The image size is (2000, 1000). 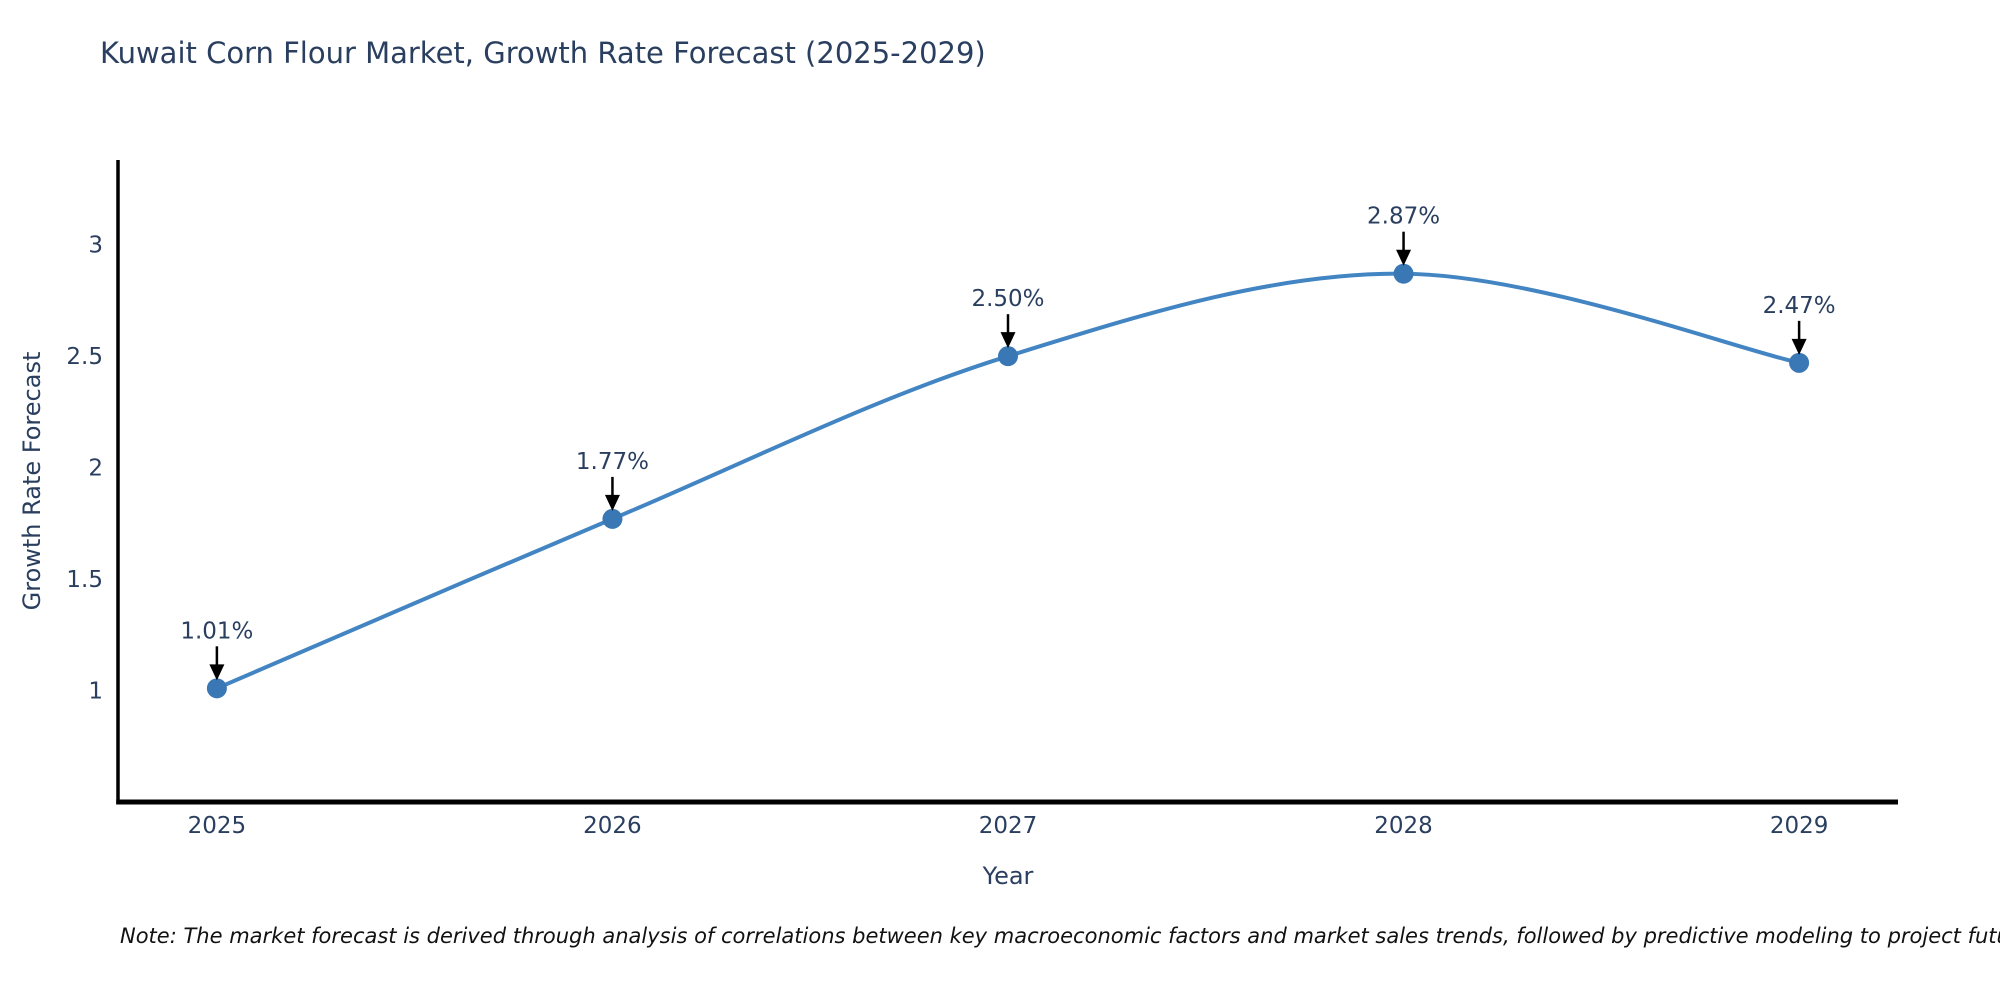 I want to click on x-tick-label: 2026, so click(x=612, y=826).